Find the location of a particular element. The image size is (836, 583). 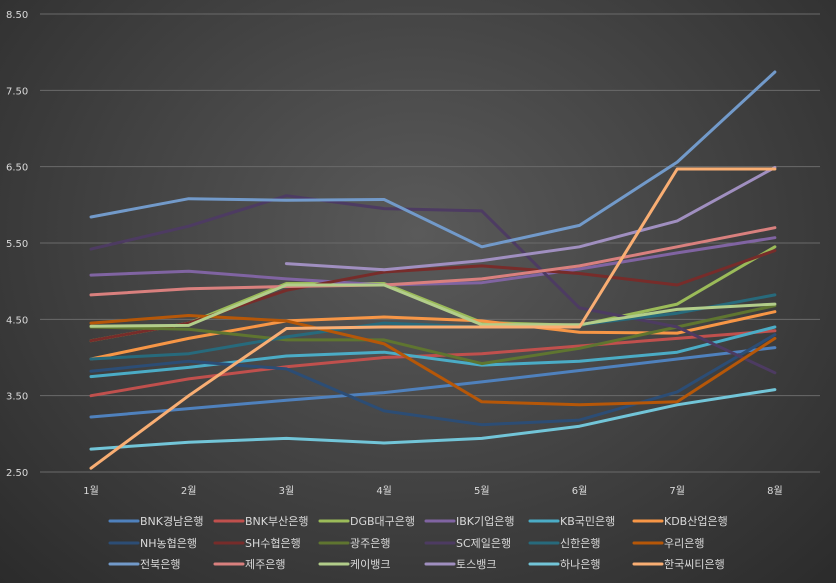

y-tick-label: 8.50 is located at coordinates (17, 15).